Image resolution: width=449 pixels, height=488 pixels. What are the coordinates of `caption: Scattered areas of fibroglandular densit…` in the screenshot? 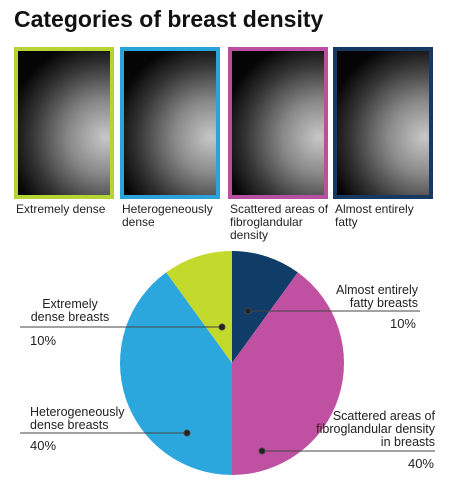 It's located at (279, 222).